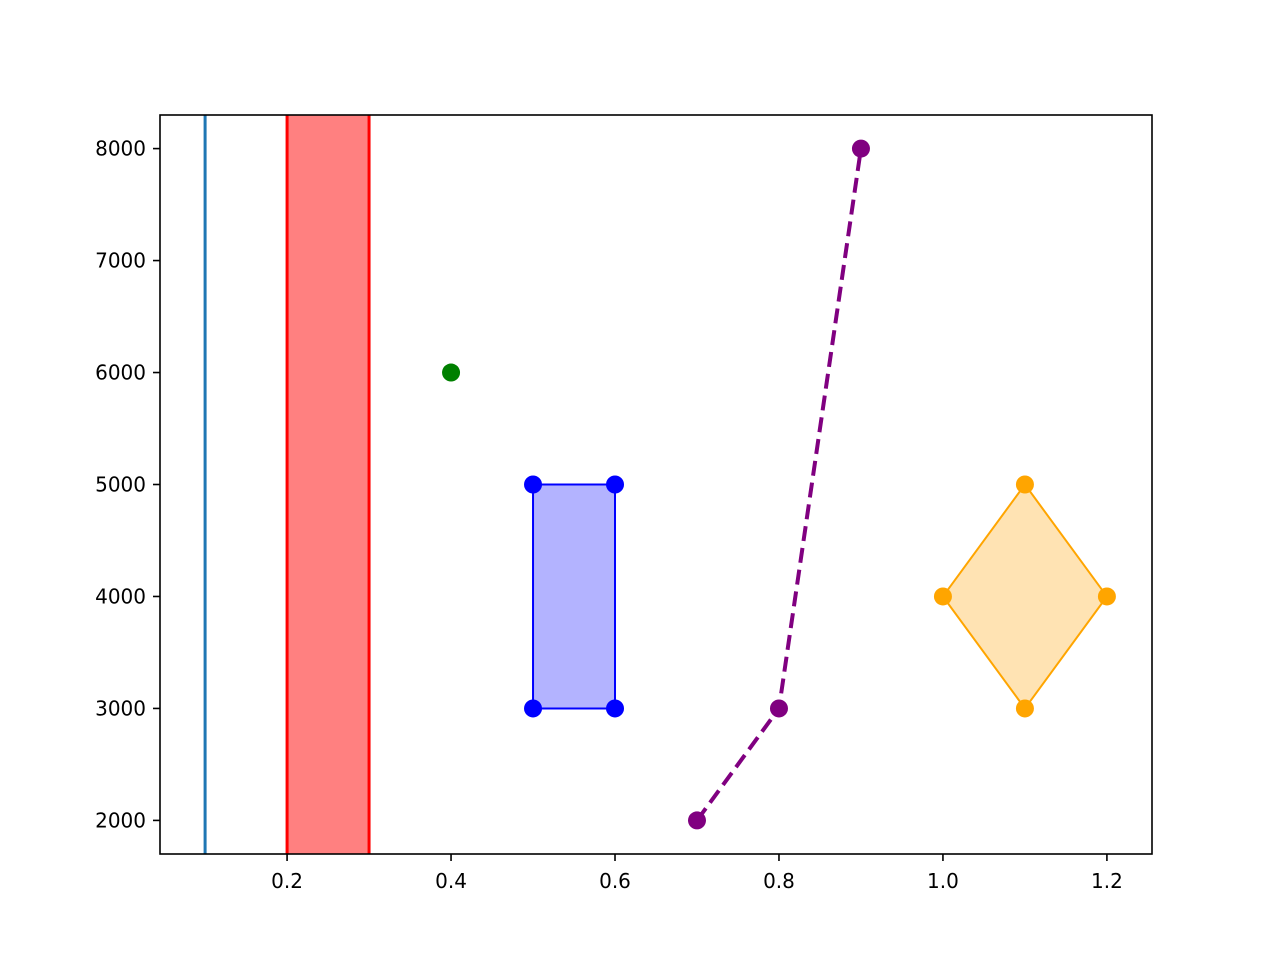 The image size is (1280, 960). I want to click on x-tick-label: 0.6, so click(615, 881).